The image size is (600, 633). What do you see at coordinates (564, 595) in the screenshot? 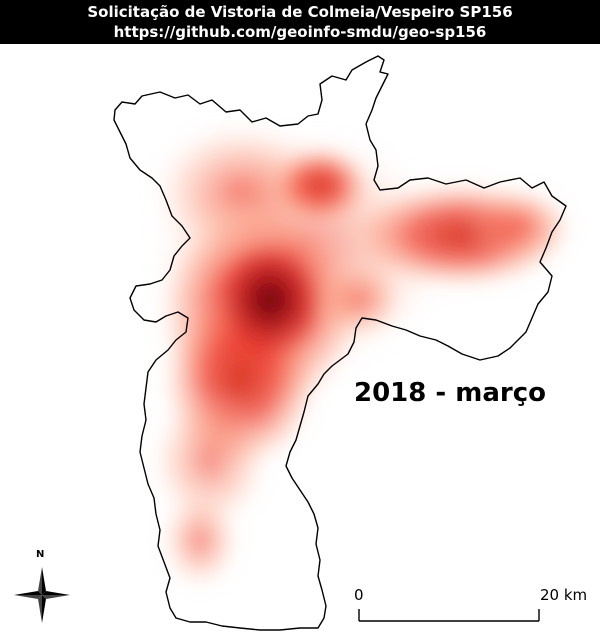
I see `scale-end-label: 20 km` at bounding box center [564, 595].